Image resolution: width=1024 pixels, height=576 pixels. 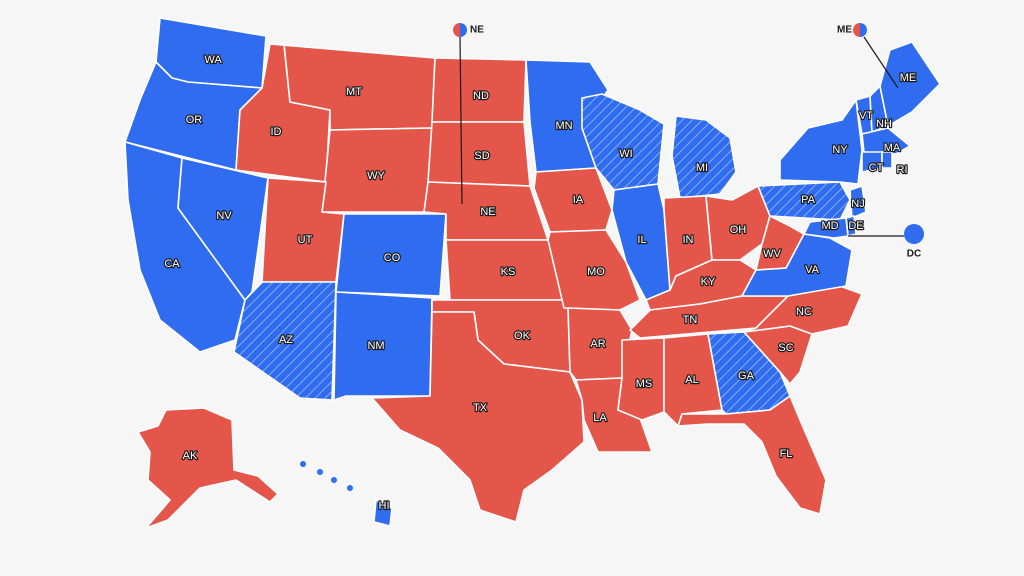 I want to click on state-label-nc: NC, so click(x=804, y=312).